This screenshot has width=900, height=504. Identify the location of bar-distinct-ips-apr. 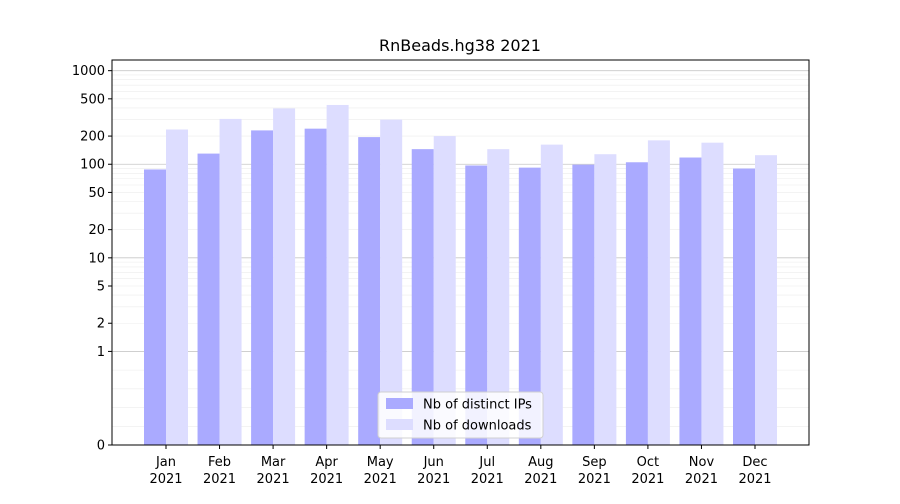
(315, 286).